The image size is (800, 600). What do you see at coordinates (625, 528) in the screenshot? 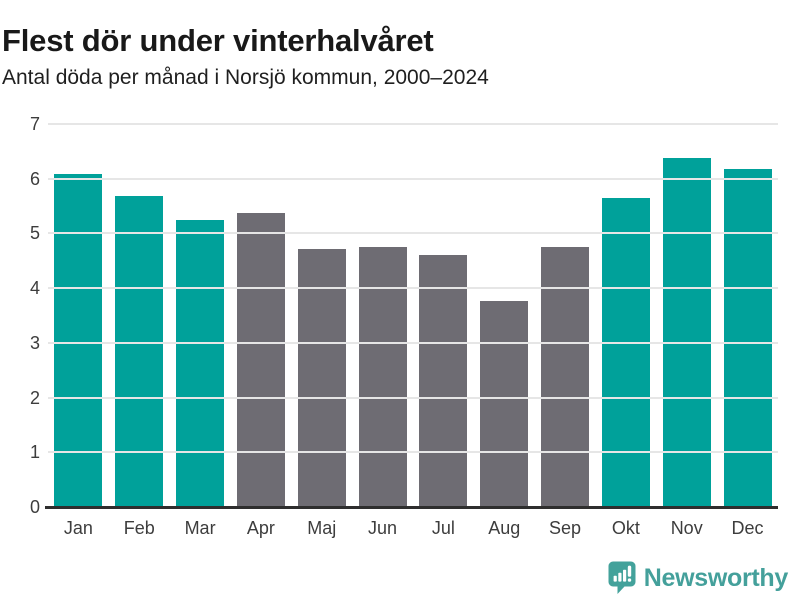
I see `x-tick-label: Okt` at bounding box center [625, 528].